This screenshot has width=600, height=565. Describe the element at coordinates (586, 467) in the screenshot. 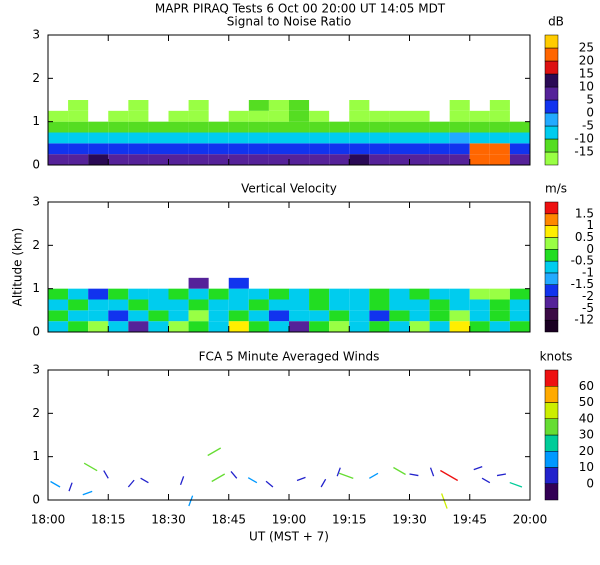

I see `colorbar-label: 10` at that location.